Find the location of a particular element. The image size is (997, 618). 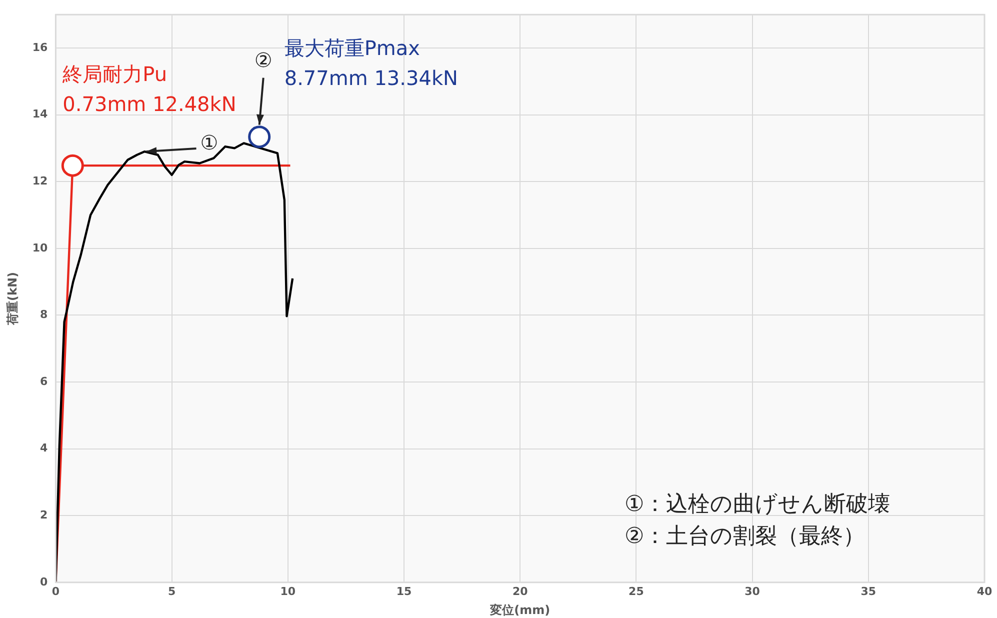

x-tick-label: 30 is located at coordinates (752, 591).